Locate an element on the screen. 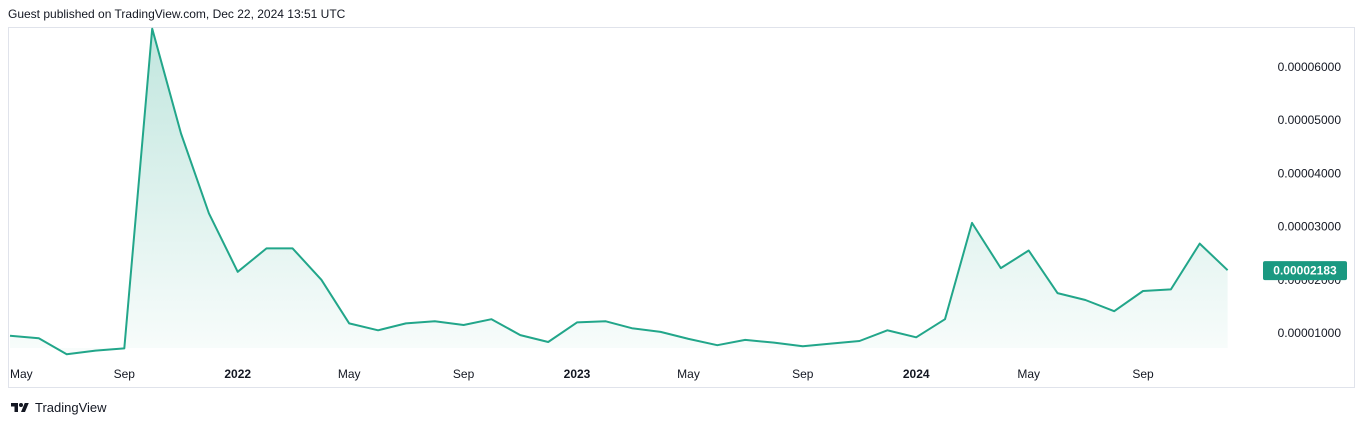  y-tick-label: 0.00006000 is located at coordinates (1310, 67).